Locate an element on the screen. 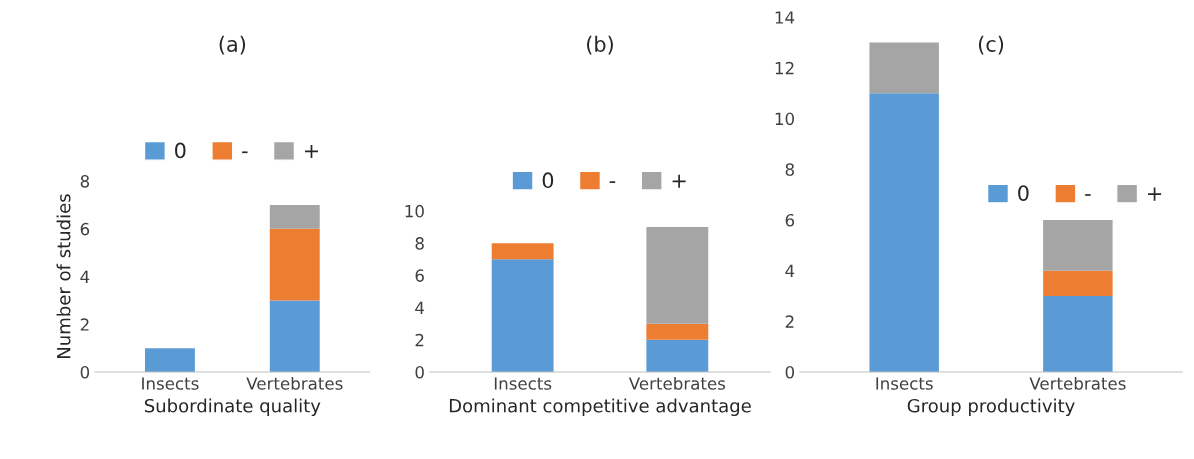  chart-title: (a) is located at coordinates (232, 45).